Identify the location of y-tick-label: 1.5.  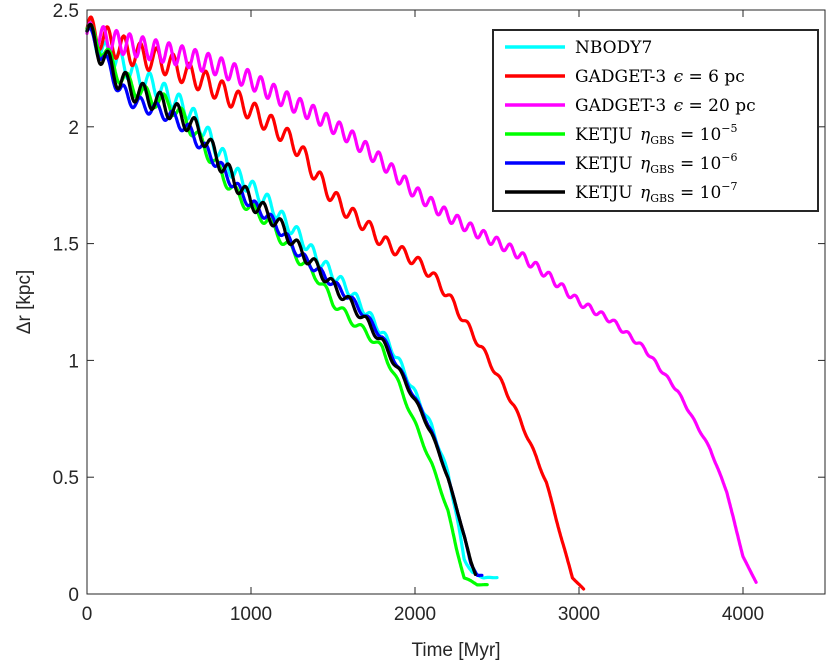
(66, 245).